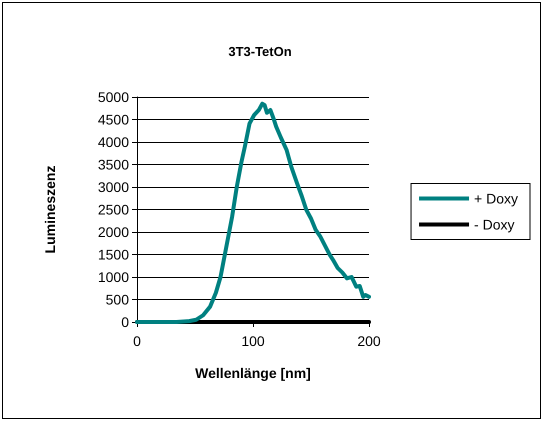 Image resolution: width=545 pixels, height=423 pixels. What do you see at coordinates (114, 120) in the screenshot?
I see `y-tick-label: 4500` at bounding box center [114, 120].